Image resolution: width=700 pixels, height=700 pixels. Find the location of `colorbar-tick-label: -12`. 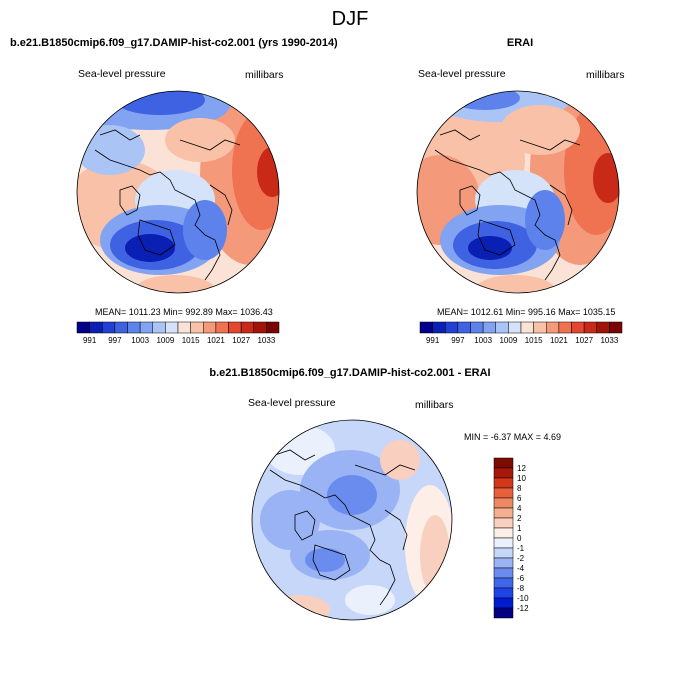

colorbar-tick-label: -12 is located at coordinates (523, 608).